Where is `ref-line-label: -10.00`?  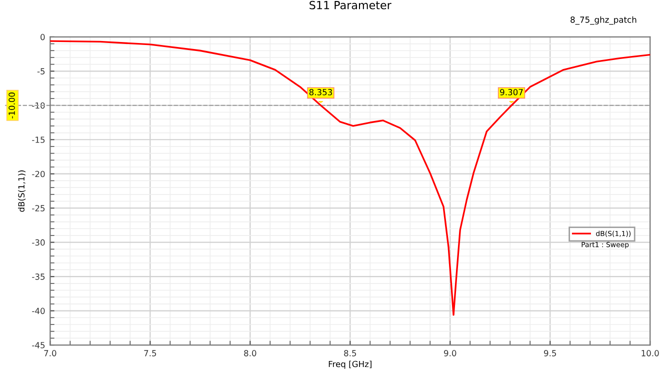
ref-line-label: -10.00 is located at coordinates (11, 105).